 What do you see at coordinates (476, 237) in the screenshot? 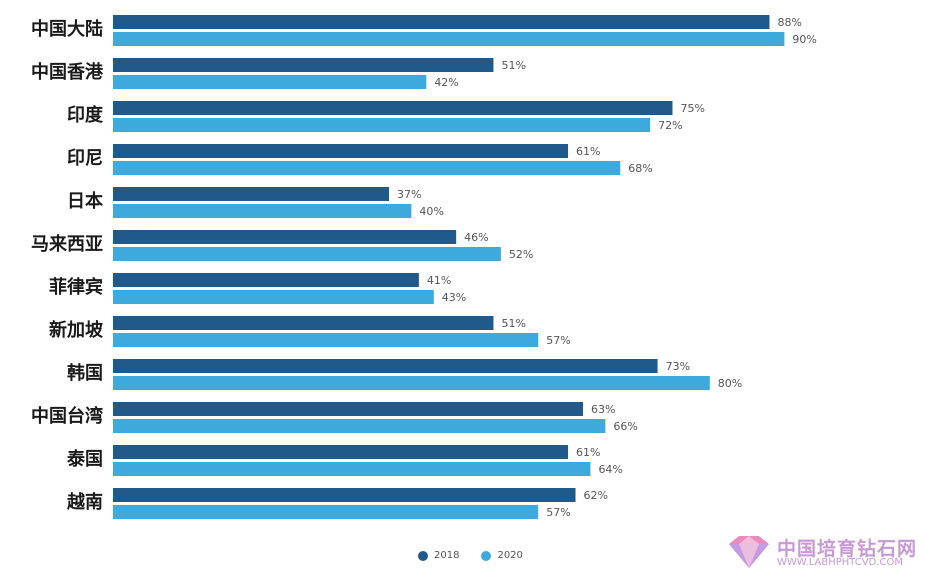
I see `data-label-2018: 46%` at bounding box center [476, 237].